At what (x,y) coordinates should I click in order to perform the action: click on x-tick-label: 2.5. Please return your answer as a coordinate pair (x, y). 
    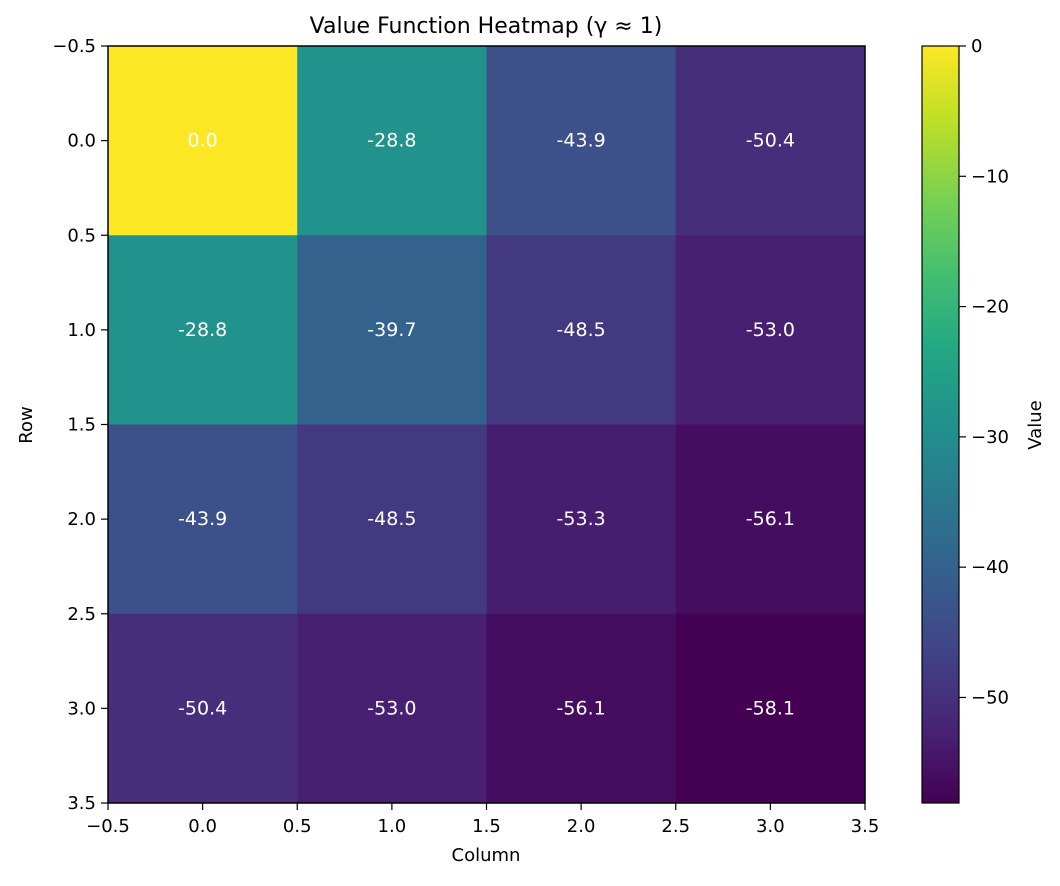
    Looking at the image, I should click on (675, 826).